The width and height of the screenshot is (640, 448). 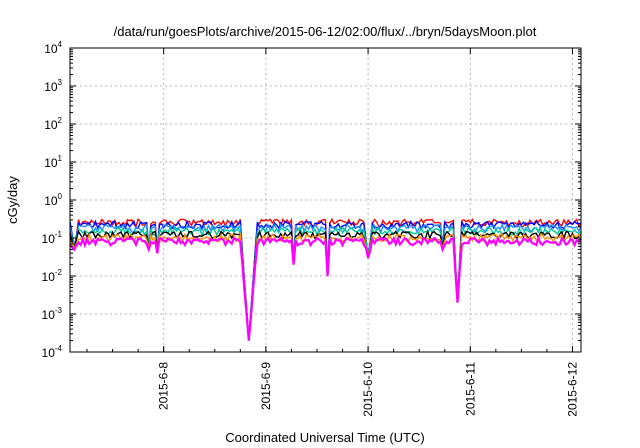 What do you see at coordinates (53, 48) in the screenshot?
I see `y-tick-label: 10⁴` at bounding box center [53, 48].